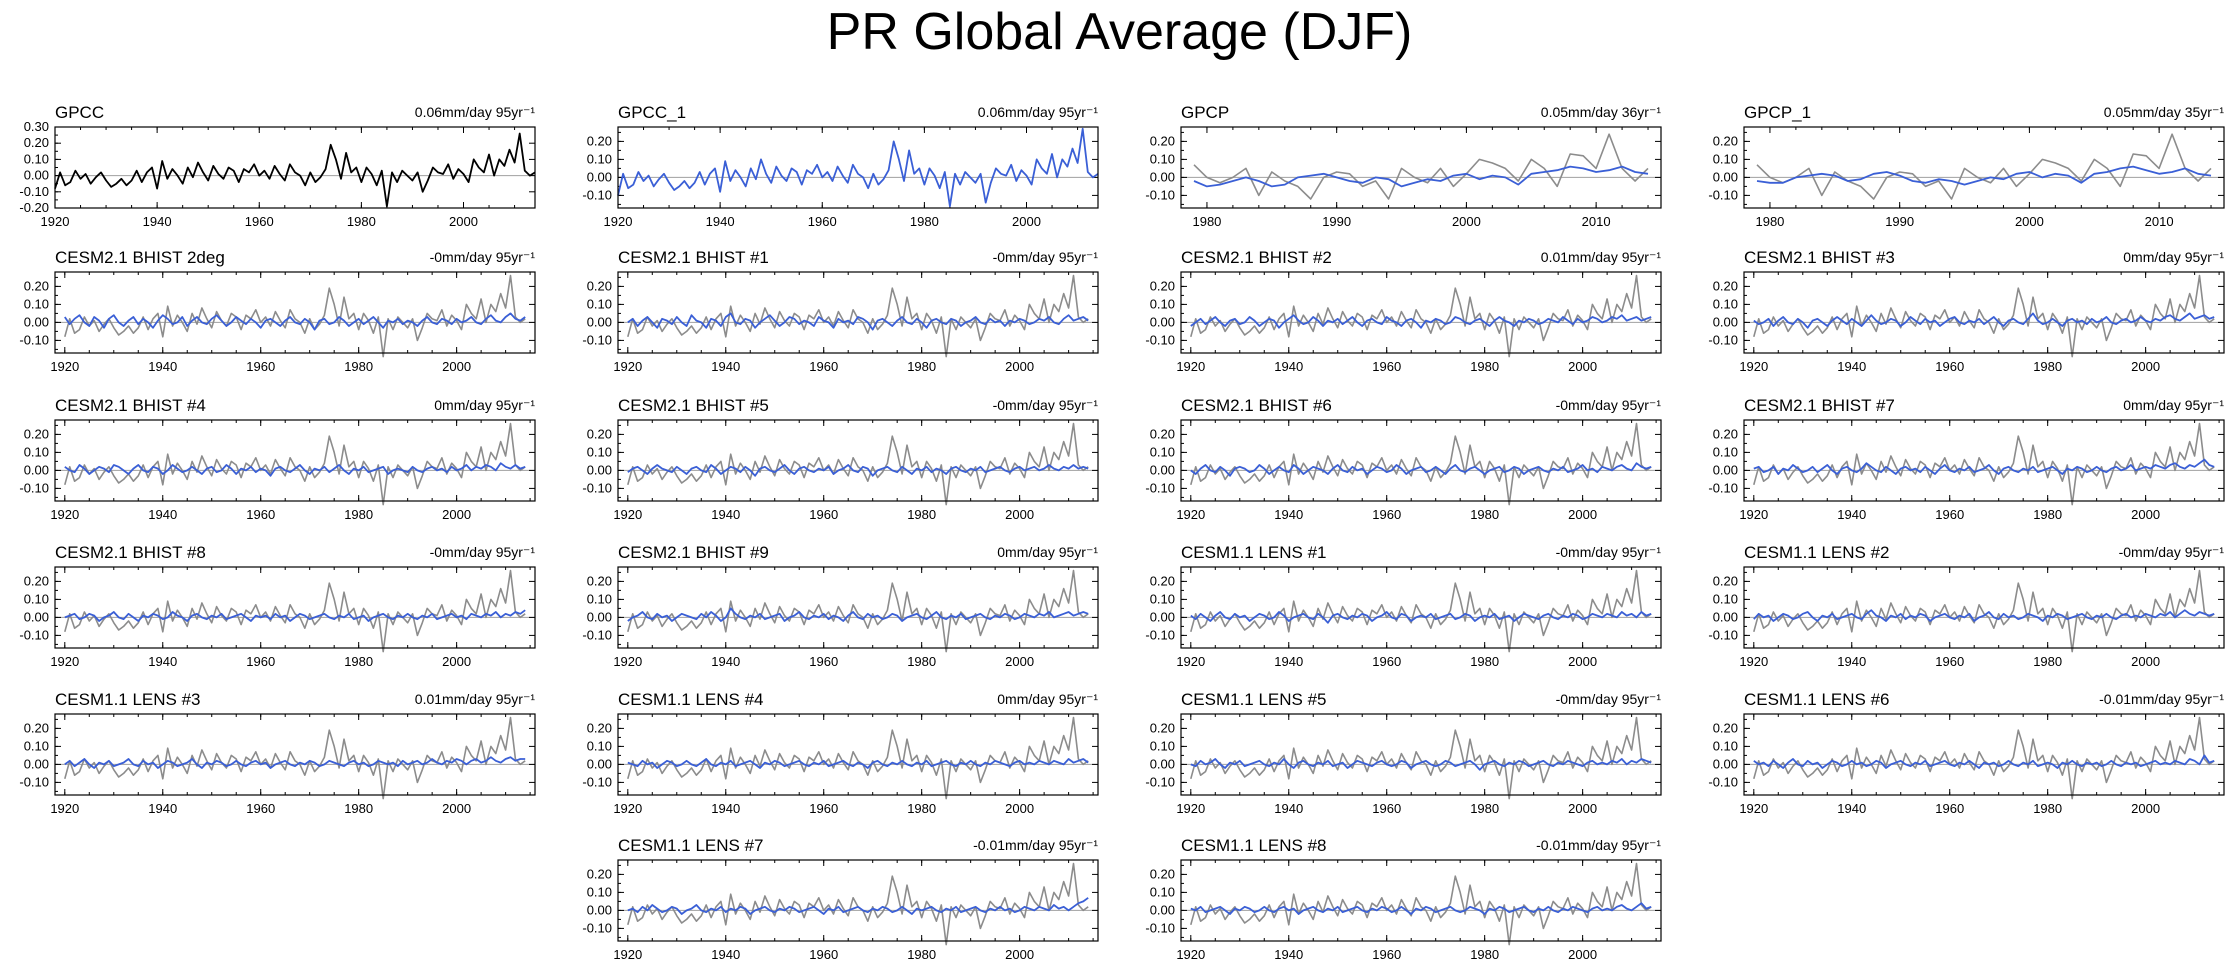  Describe the element at coordinates (1596, 221) in the screenshot. I see `x-tick-label: 2010` at that location.